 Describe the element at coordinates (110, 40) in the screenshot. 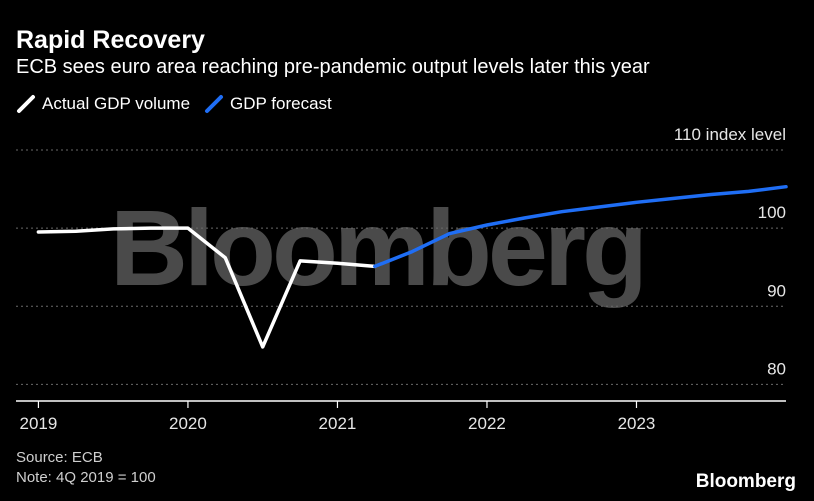

I see `chart-title: Rapid Recovery` at that location.